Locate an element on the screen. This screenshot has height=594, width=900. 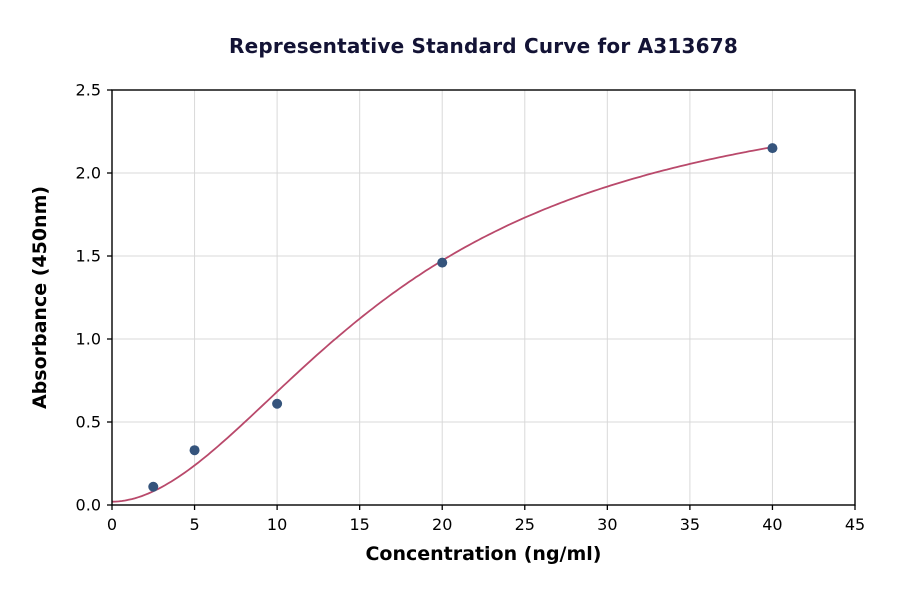
y-tick-label: 0.0 is located at coordinates (88, 505).